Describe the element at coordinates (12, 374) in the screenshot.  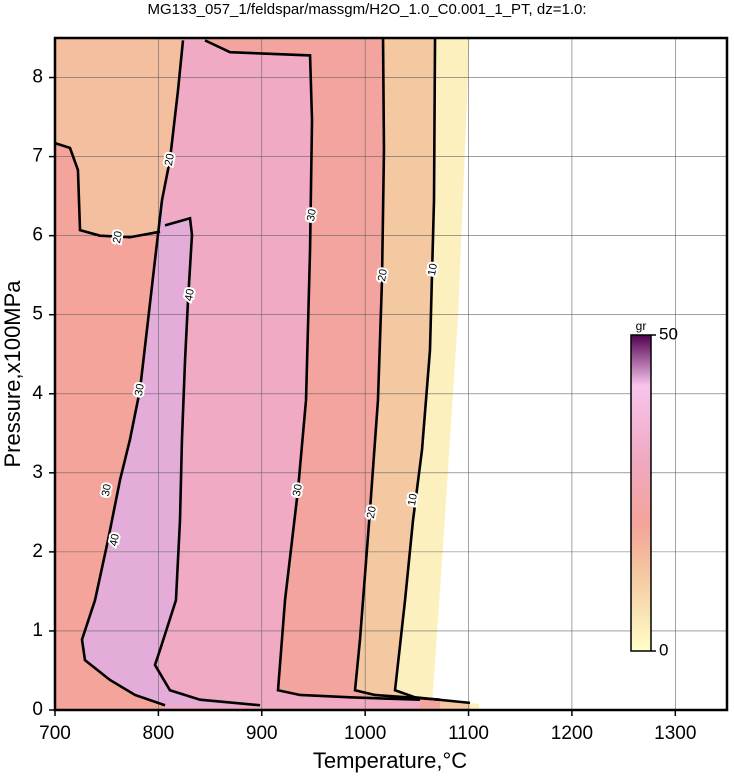
I see `y-axis-title: Pressure,x100MPa` at that location.